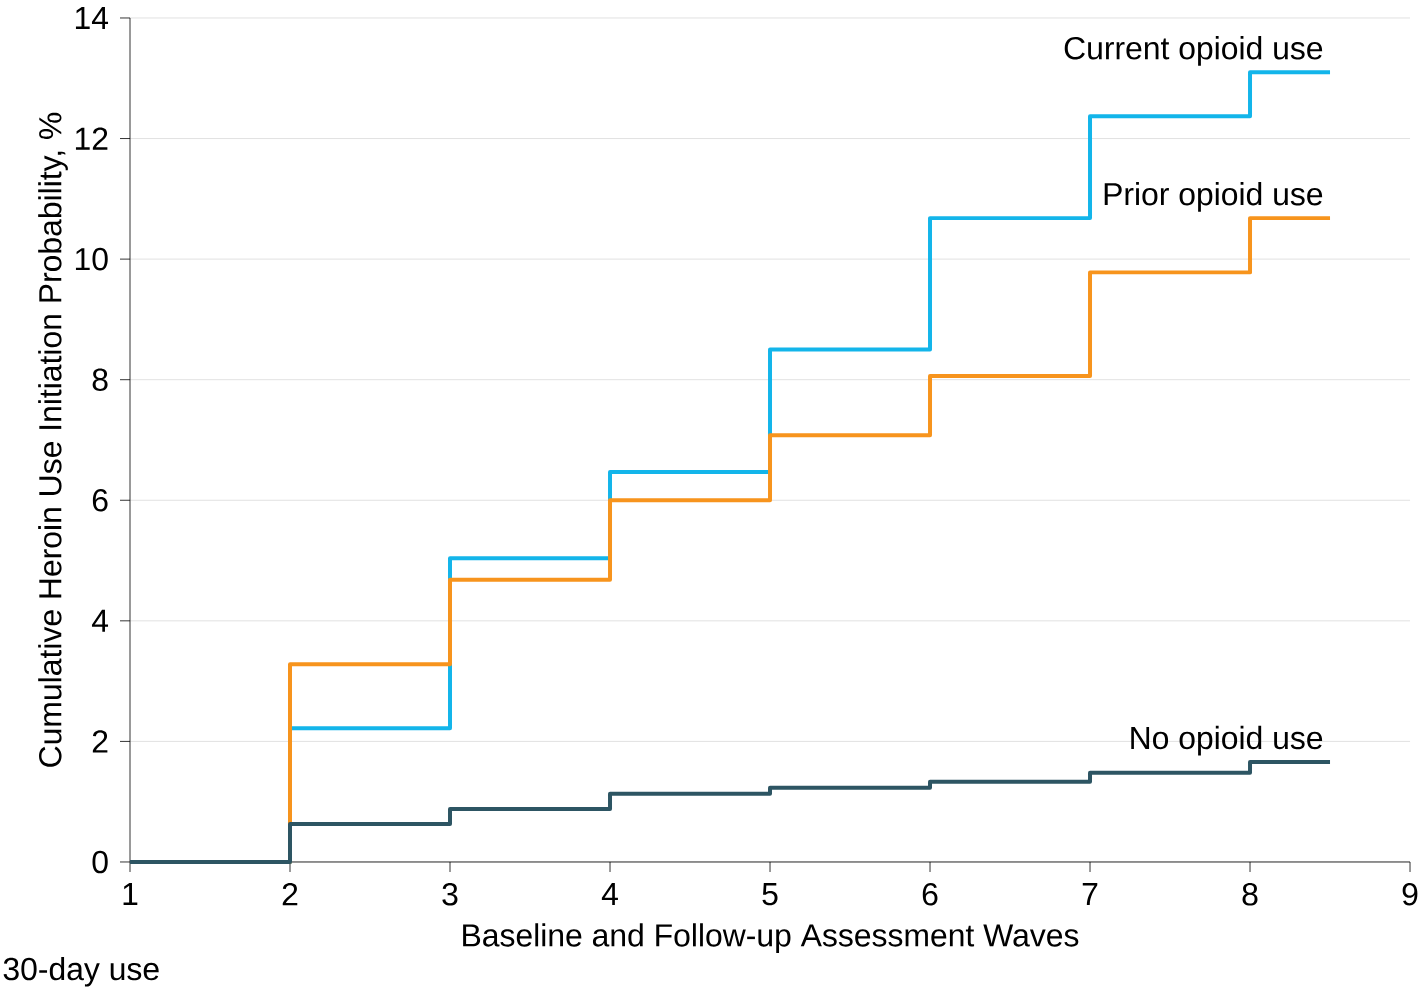 The image size is (1422, 989). I want to click on x-tick-label: 2, so click(290, 894).